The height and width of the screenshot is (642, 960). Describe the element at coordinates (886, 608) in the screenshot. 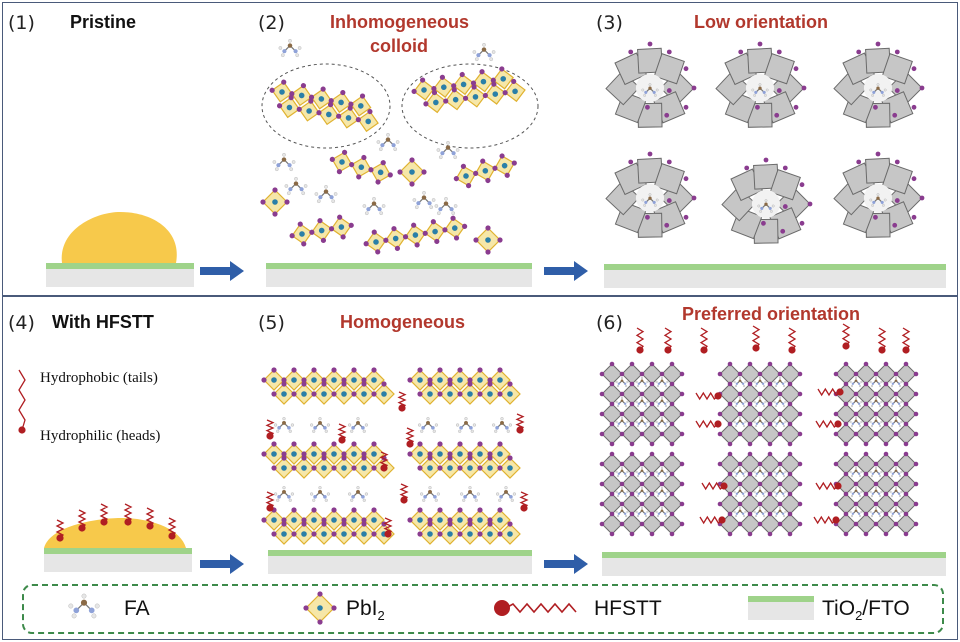

I see `legend-substrate-rest: /FTO` at that location.